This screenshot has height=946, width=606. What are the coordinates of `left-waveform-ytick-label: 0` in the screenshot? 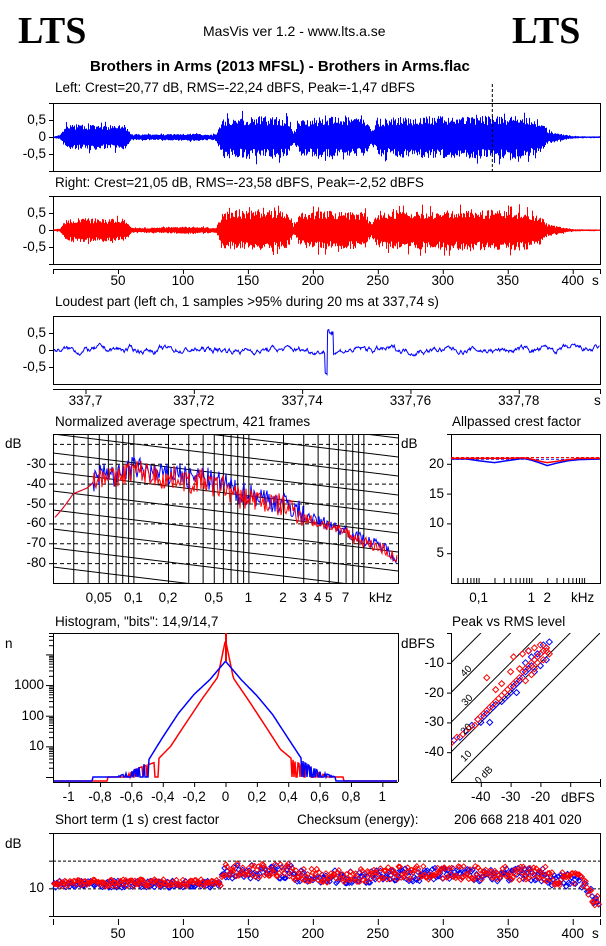 It's located at (42, 136).